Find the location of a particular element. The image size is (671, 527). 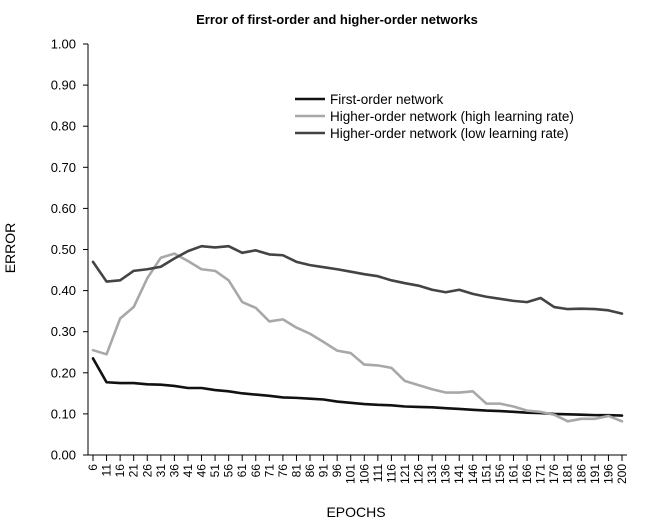

x-tick-label: 66 is located at coordinates (256, 471).